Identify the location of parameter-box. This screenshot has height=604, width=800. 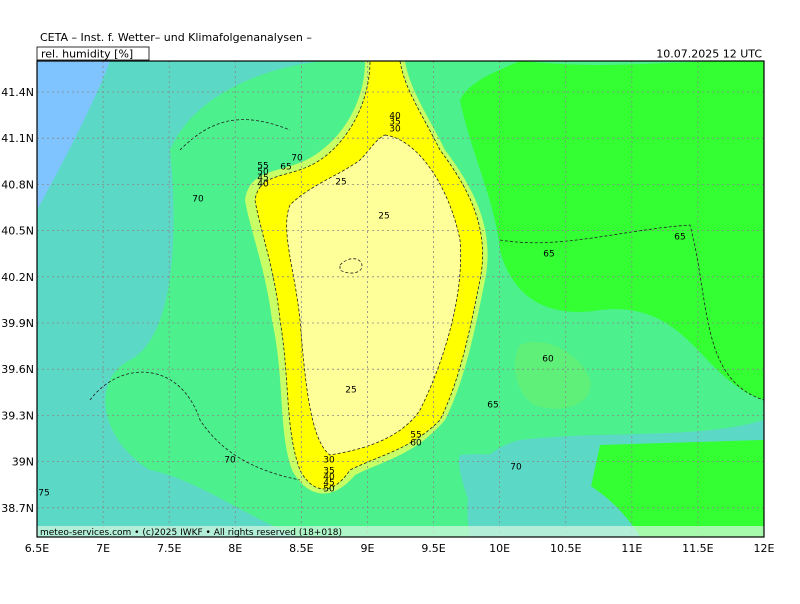
(93, 53).